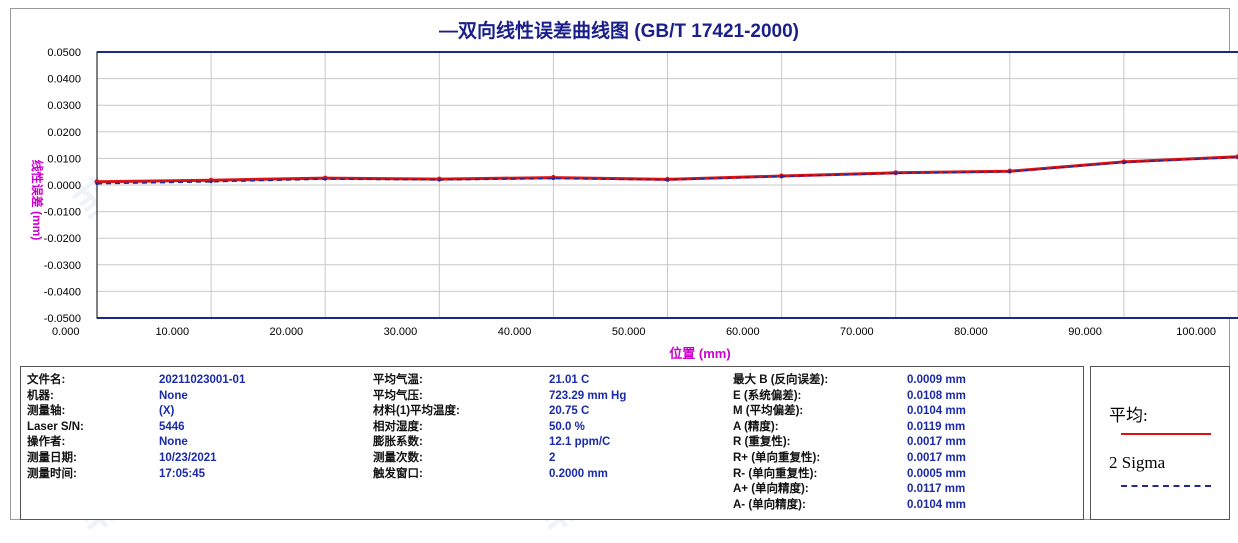 The width and height of the screenshot is (1238, 543). What do you see at coordinates (820, 475) in the screenshot?
I see `info-label: R- (单向重复性):` at bounding box center [820, 475].